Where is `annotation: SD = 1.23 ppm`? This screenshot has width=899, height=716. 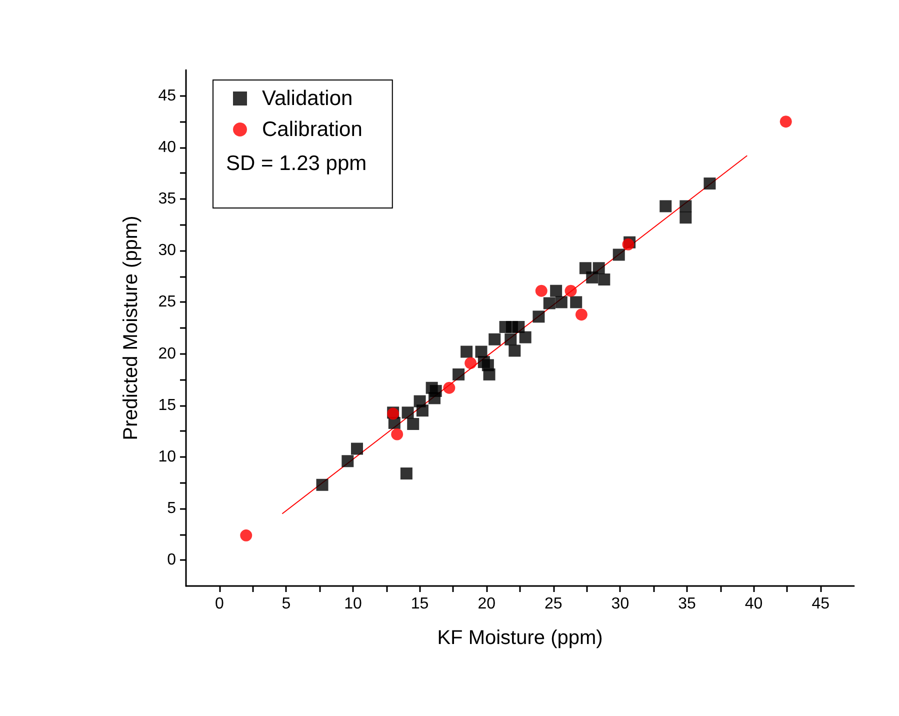
annotation: SD = 1.23 ppm is located at coordinates (296, 163).